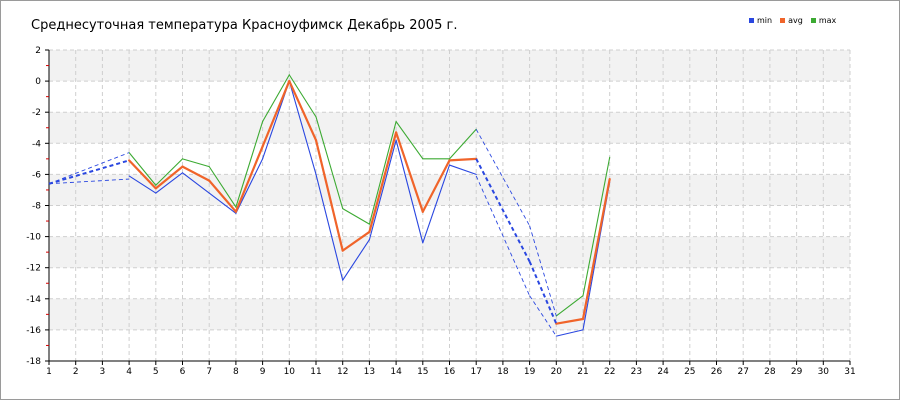 This screenshot has width=900, height=400. I want to click on x-tick-label: 19, so click(530, 372).